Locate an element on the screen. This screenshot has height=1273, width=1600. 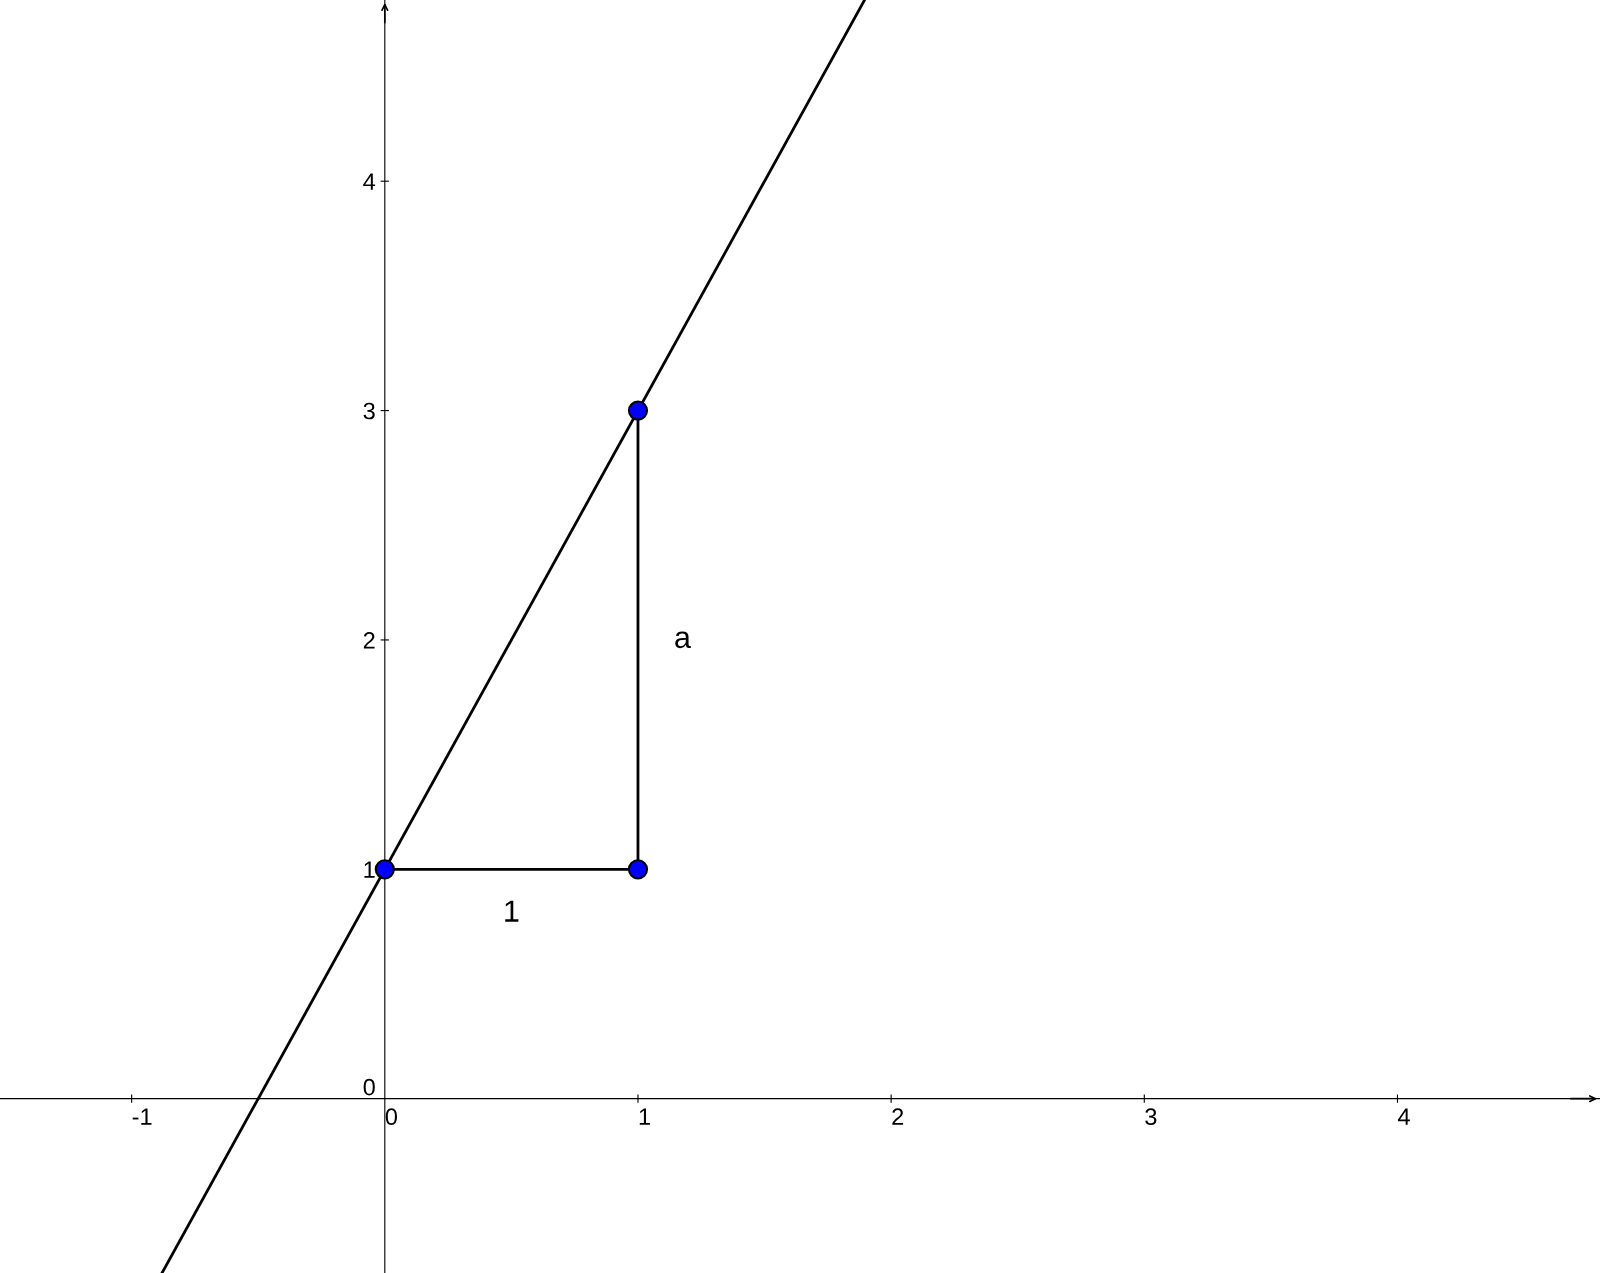
y-tick-label: 1 is located at coordinates (369, 869).